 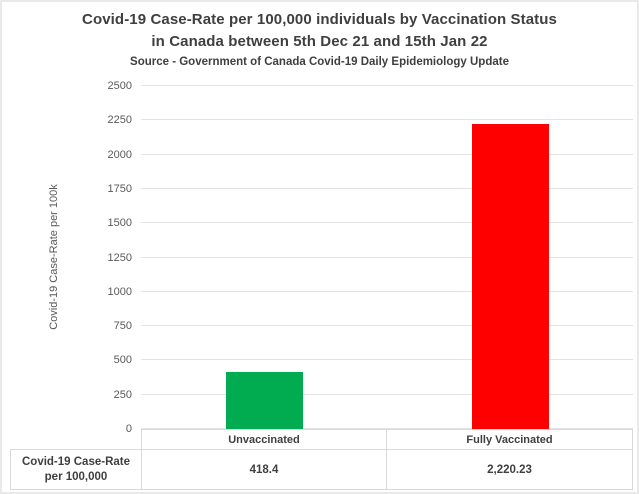 I want to click on category-label-unvaccinated: Unvaccinated, so click(x=264, y=439).